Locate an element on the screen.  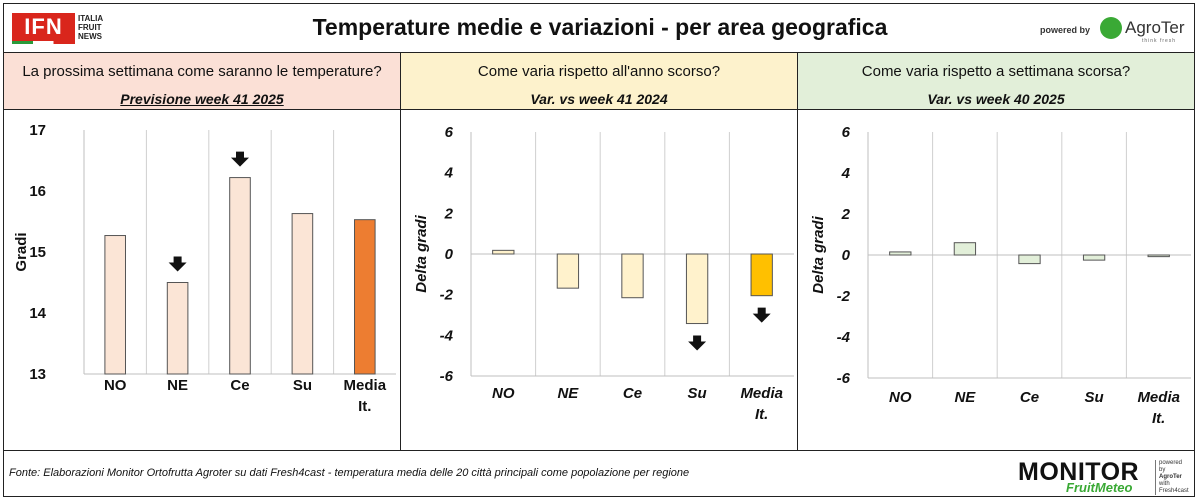
footer-divider is located at coordinates (599, 450).